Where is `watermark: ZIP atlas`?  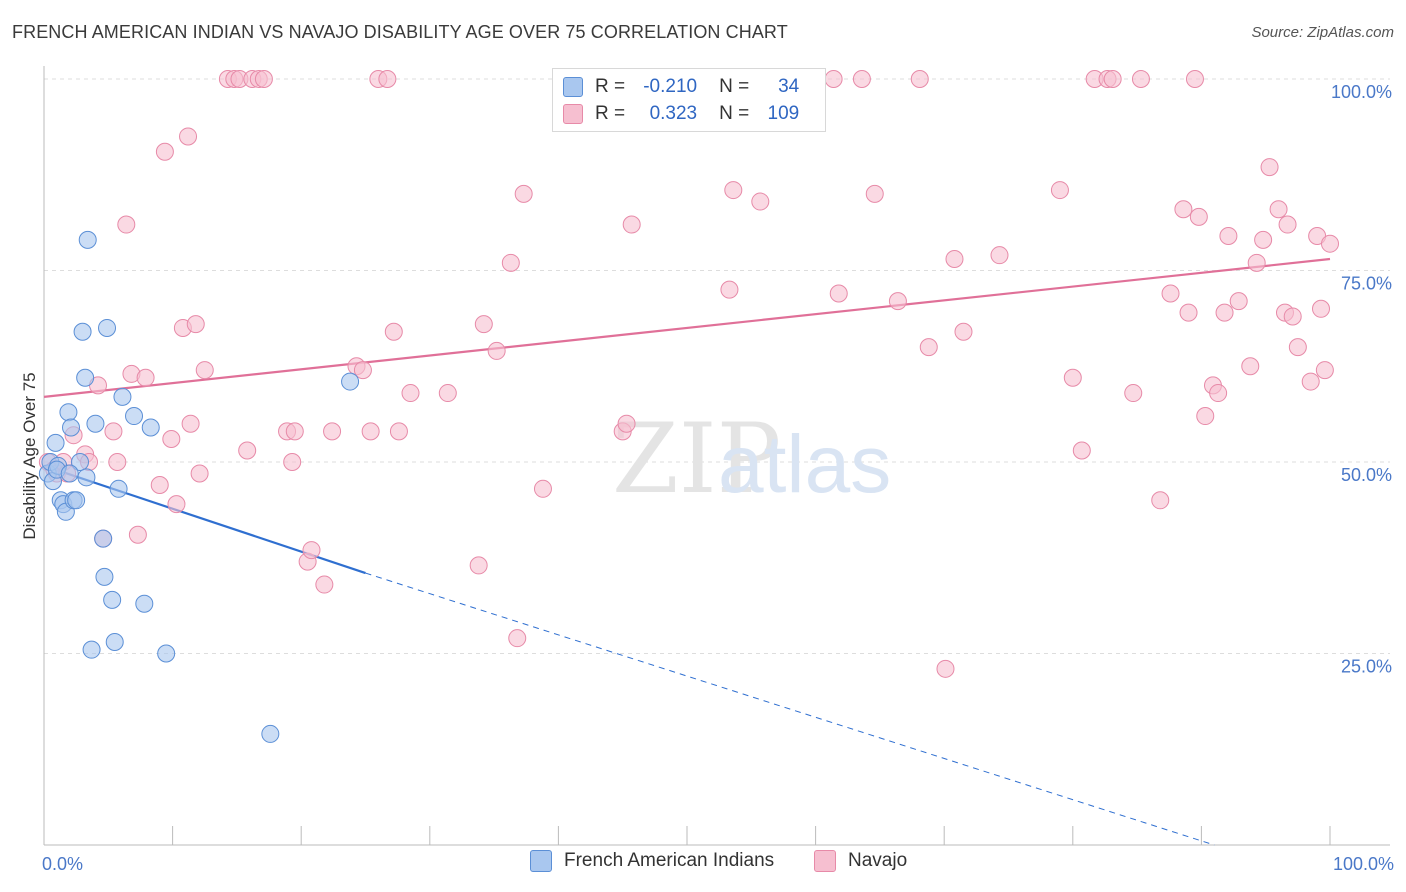
watermark: ZIP atlas is located at coordinates (751, 459).